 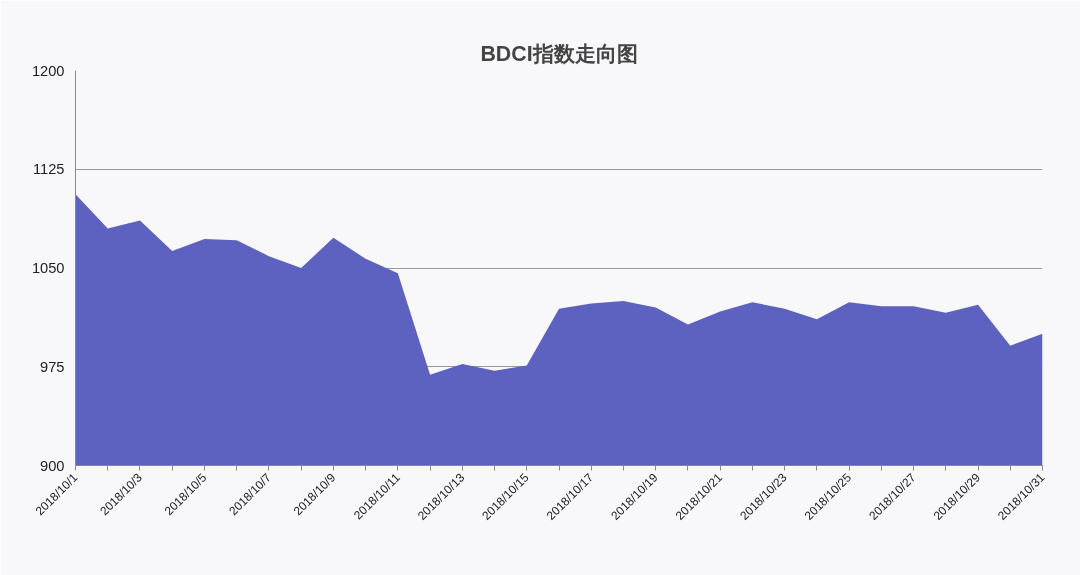 I want to click on y-tick-label: 1125, so click(x=48, y=169).